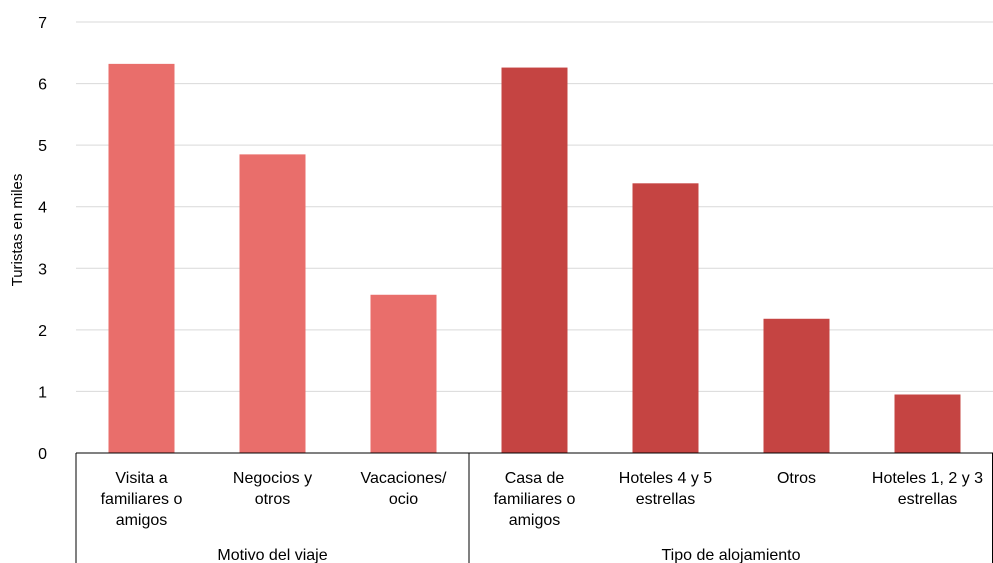  I want to click on y-tick-label: 7, so click(42, 23).